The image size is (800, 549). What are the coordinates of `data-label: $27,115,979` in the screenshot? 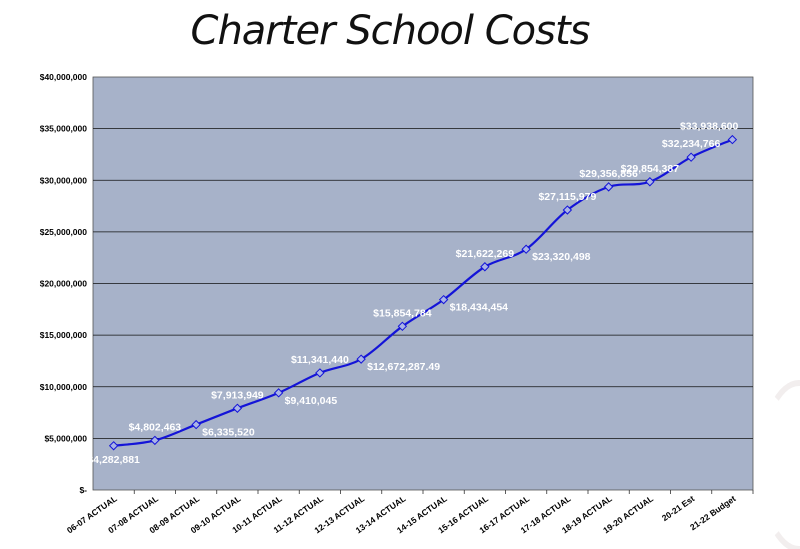 It's located at (567, 197).